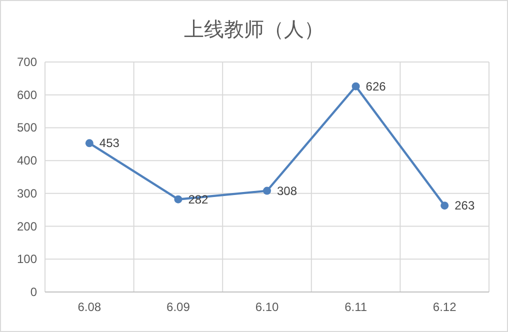 Image resolution: width=508 pixels, height=332 pixels. What do you see at coordinates (27, 62) in the screenshot?
I see `y-tick-label: 700` at bounding box center [27, 62].